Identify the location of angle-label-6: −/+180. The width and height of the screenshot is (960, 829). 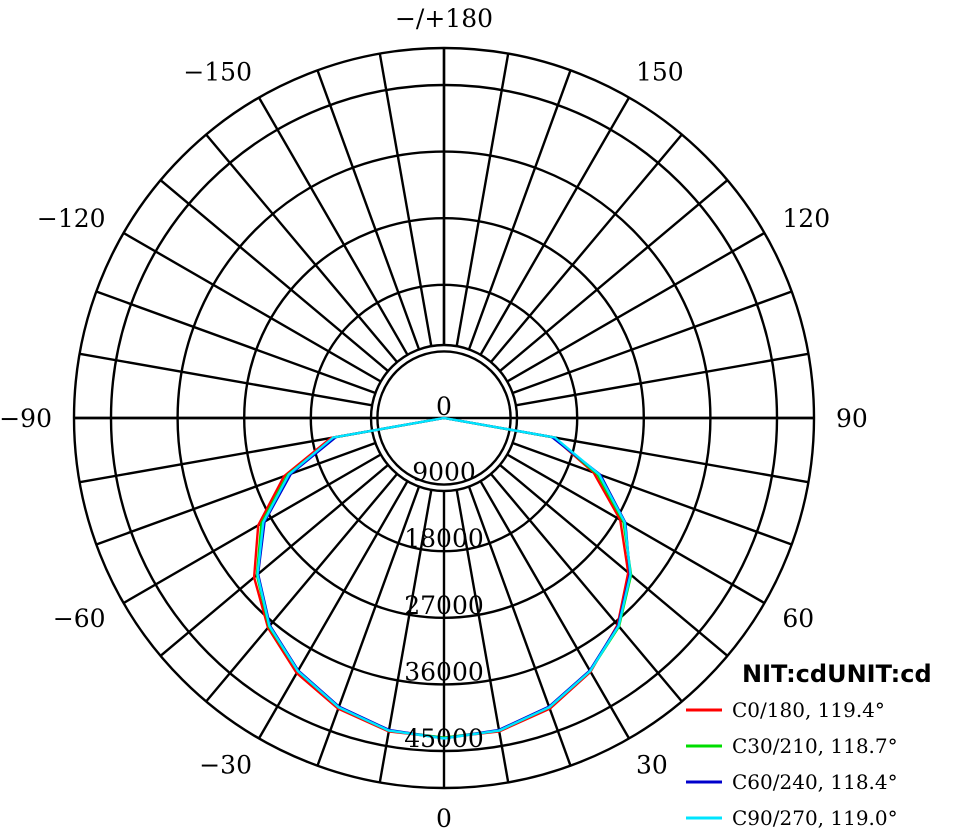
(444, 18).